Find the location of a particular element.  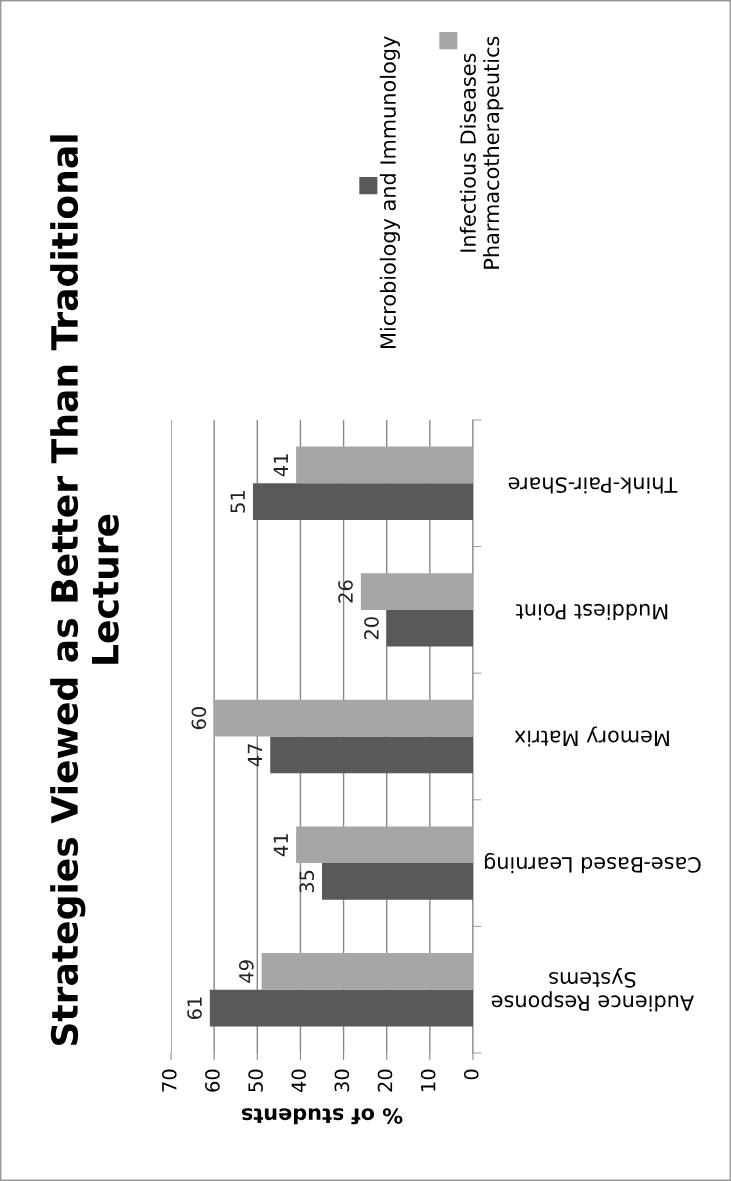

data-label: 26 is located at coordinates (345, 591).